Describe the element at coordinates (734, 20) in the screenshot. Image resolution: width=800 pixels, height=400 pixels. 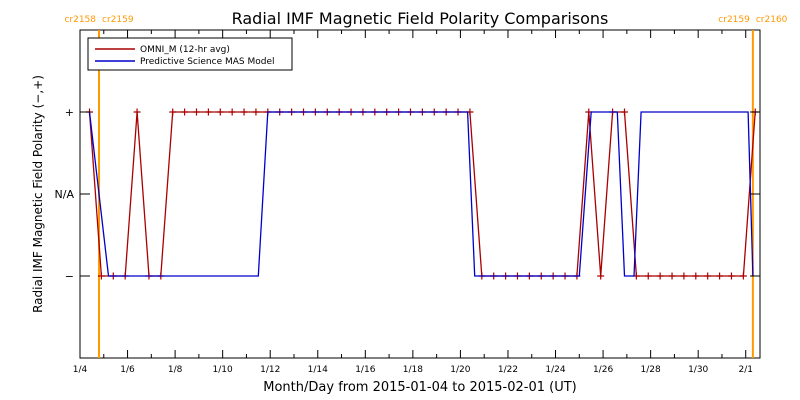
I see `carrington-label-left: cr2159` at that location.